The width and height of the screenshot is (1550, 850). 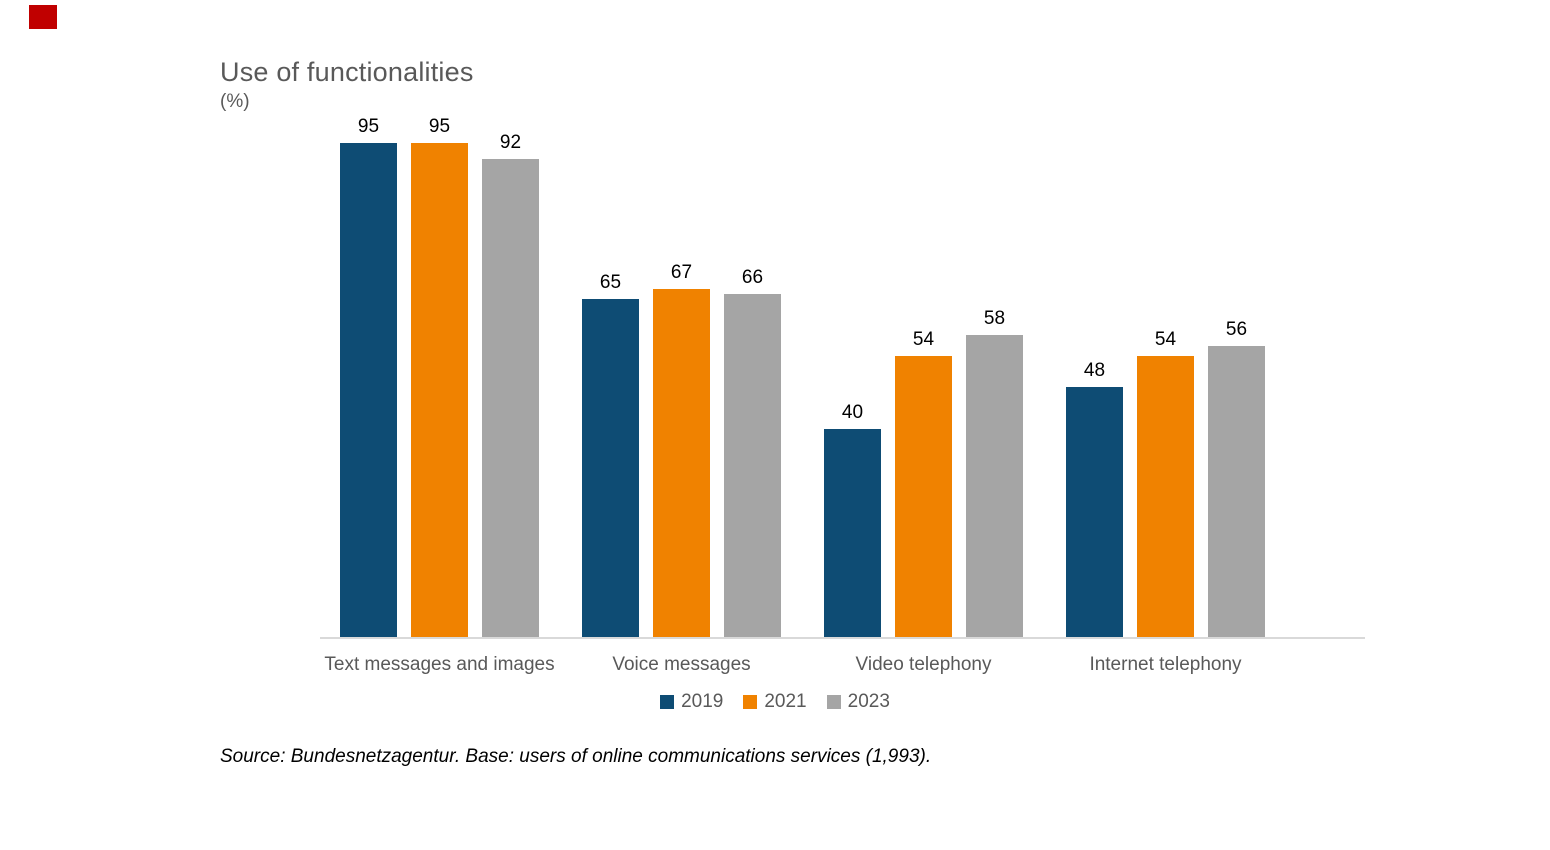 I want to click on bar-group-0: 95 95 92 Text messages and images, so click(x=439, y=396).